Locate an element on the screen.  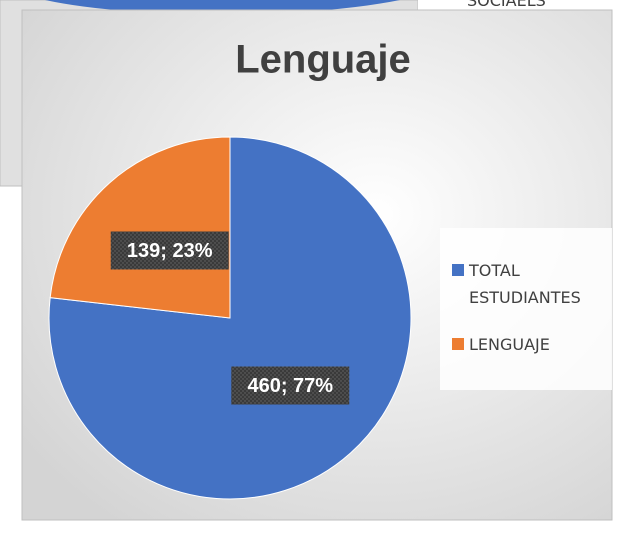
legend-item: LENGUAJE is located at coordinates (532, 344).